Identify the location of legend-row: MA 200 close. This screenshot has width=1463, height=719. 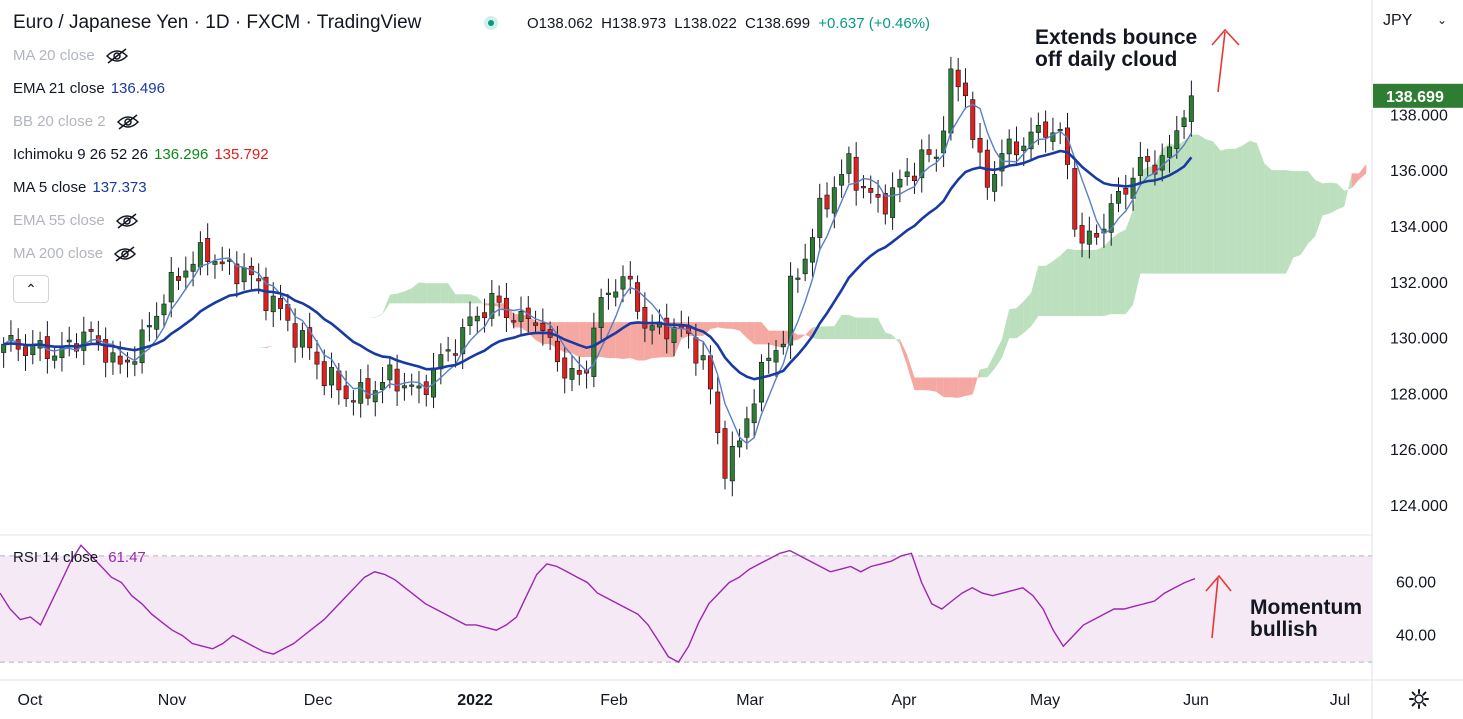
(75, 253).